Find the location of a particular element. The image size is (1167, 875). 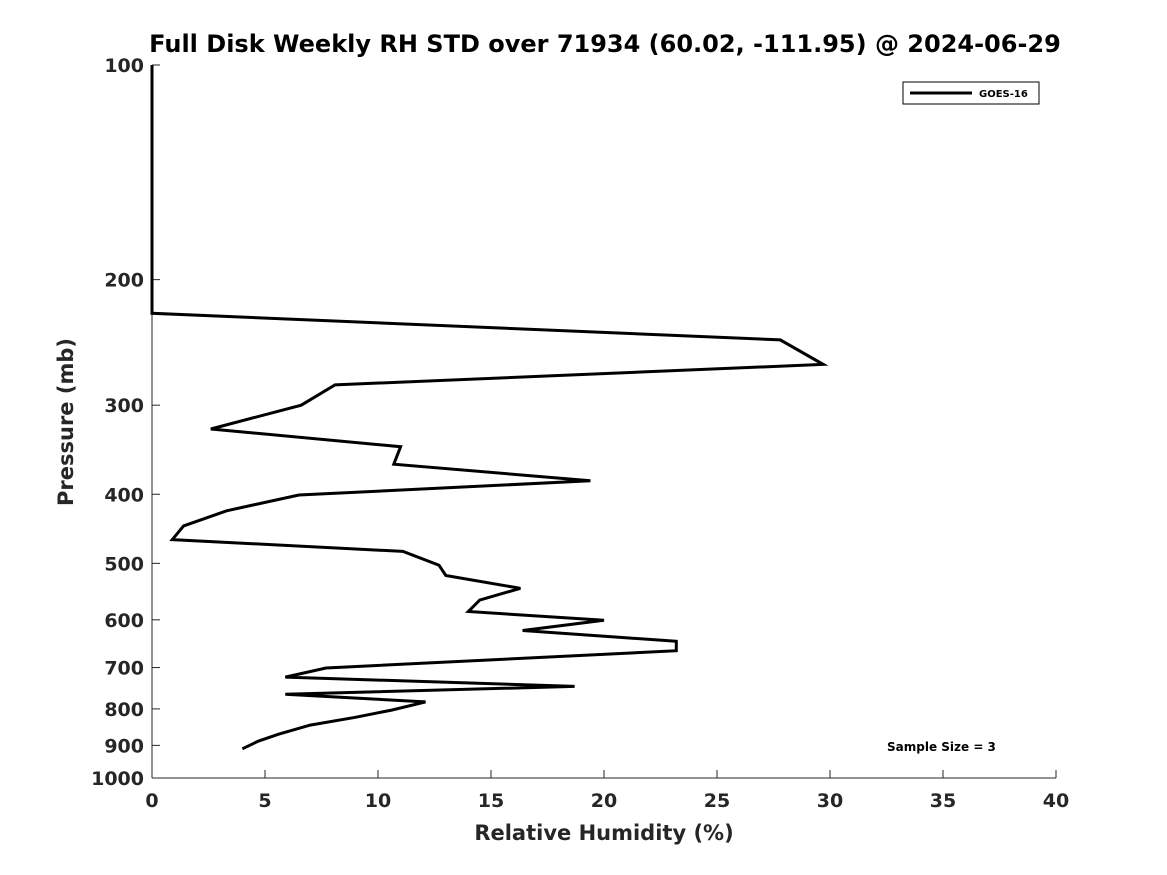

legend: GOES-16 is located at coordinates (971, 93).